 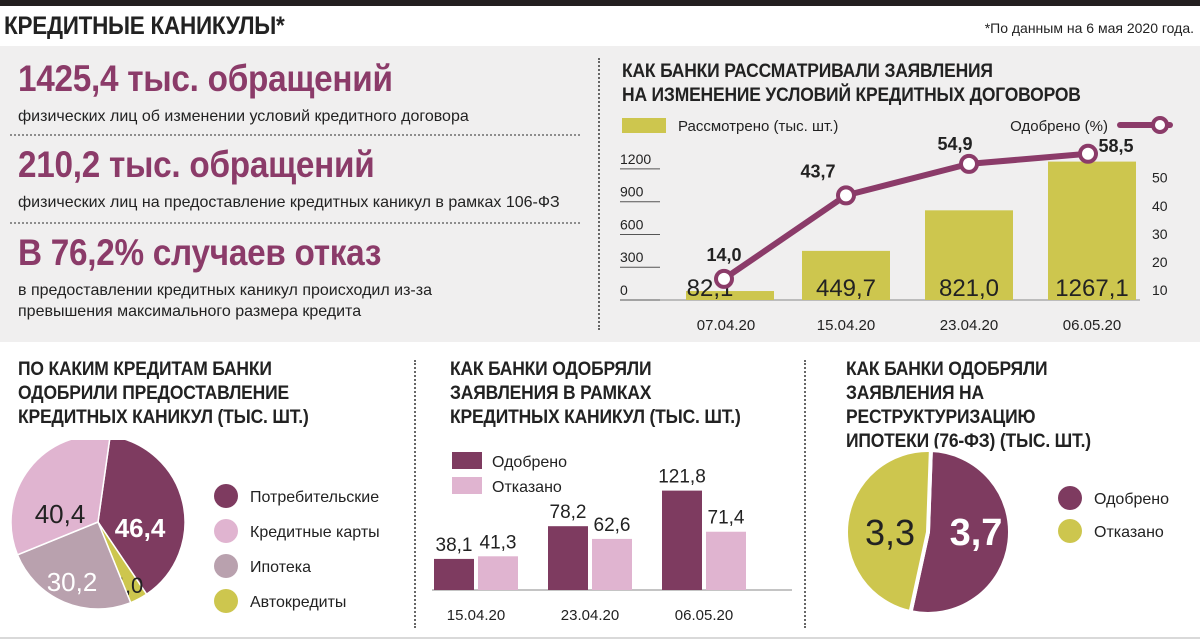 I want to click on top-rule, so click(x=600, y=3).